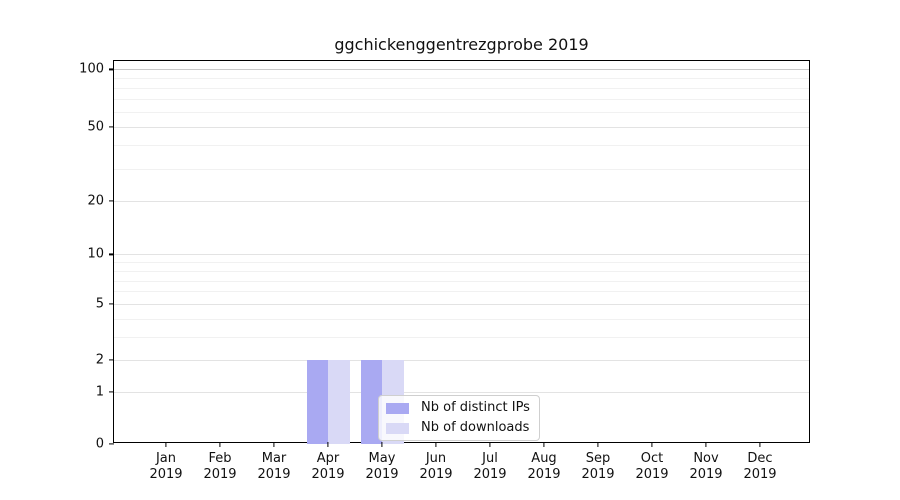 The width and height of the screenshot is (900, 500). What do you see at coordinates (475, 407) in the screenshot?
I see `legend-label-distinct-ips: Nb of distinct IPs` at bounding box center [475, 407].